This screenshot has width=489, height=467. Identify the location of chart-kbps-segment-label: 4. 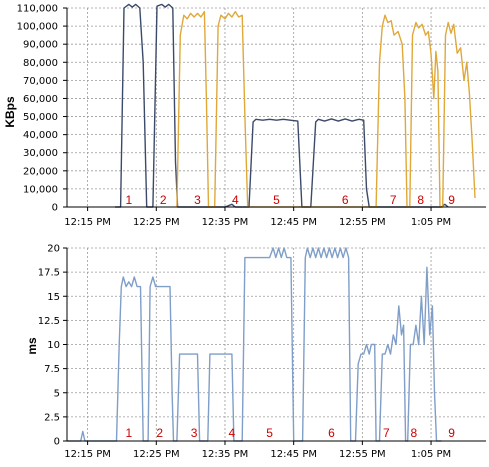
(235, 200).